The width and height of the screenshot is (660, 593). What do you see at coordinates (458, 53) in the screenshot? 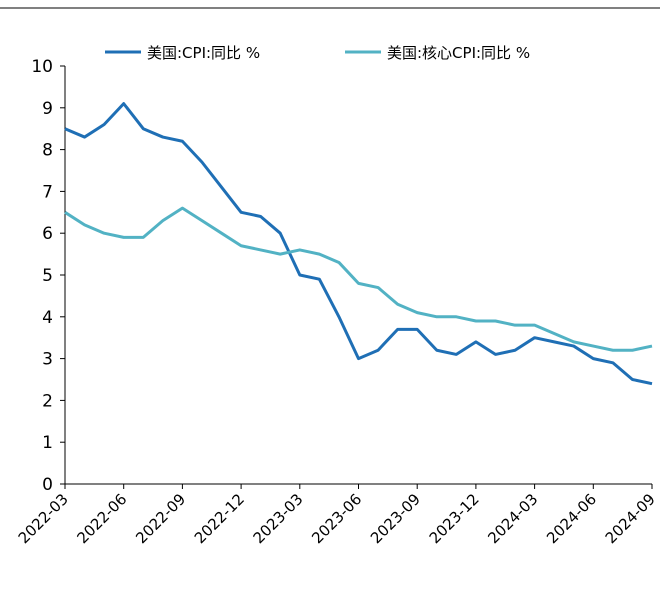
I see `legend-label: 美国:核心CPI:同比 %` at bounding box center [458, 53].